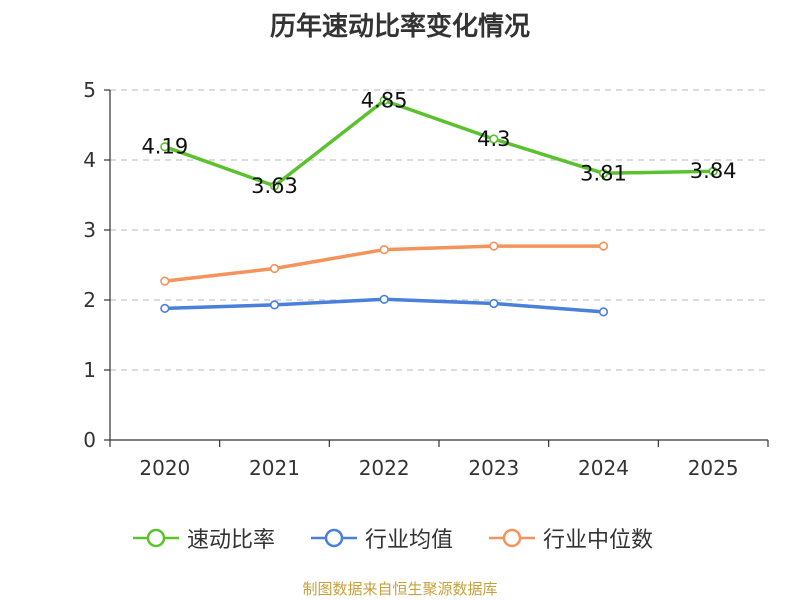  What do you see at coordinates (512, 538) in the screenshot?
I see `legend-marker-industry-median` at bounding box center [512, 538].